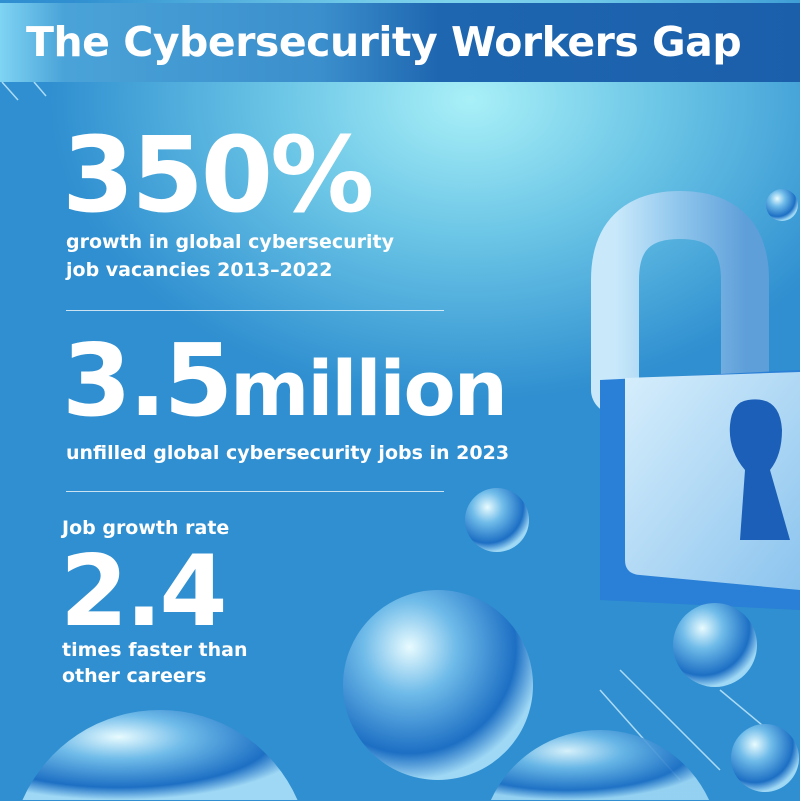  What do you see at coordinates (155, 650) in the screenshot?
I see `stat-description-line: times faster than` at bounding box center [155, 650].